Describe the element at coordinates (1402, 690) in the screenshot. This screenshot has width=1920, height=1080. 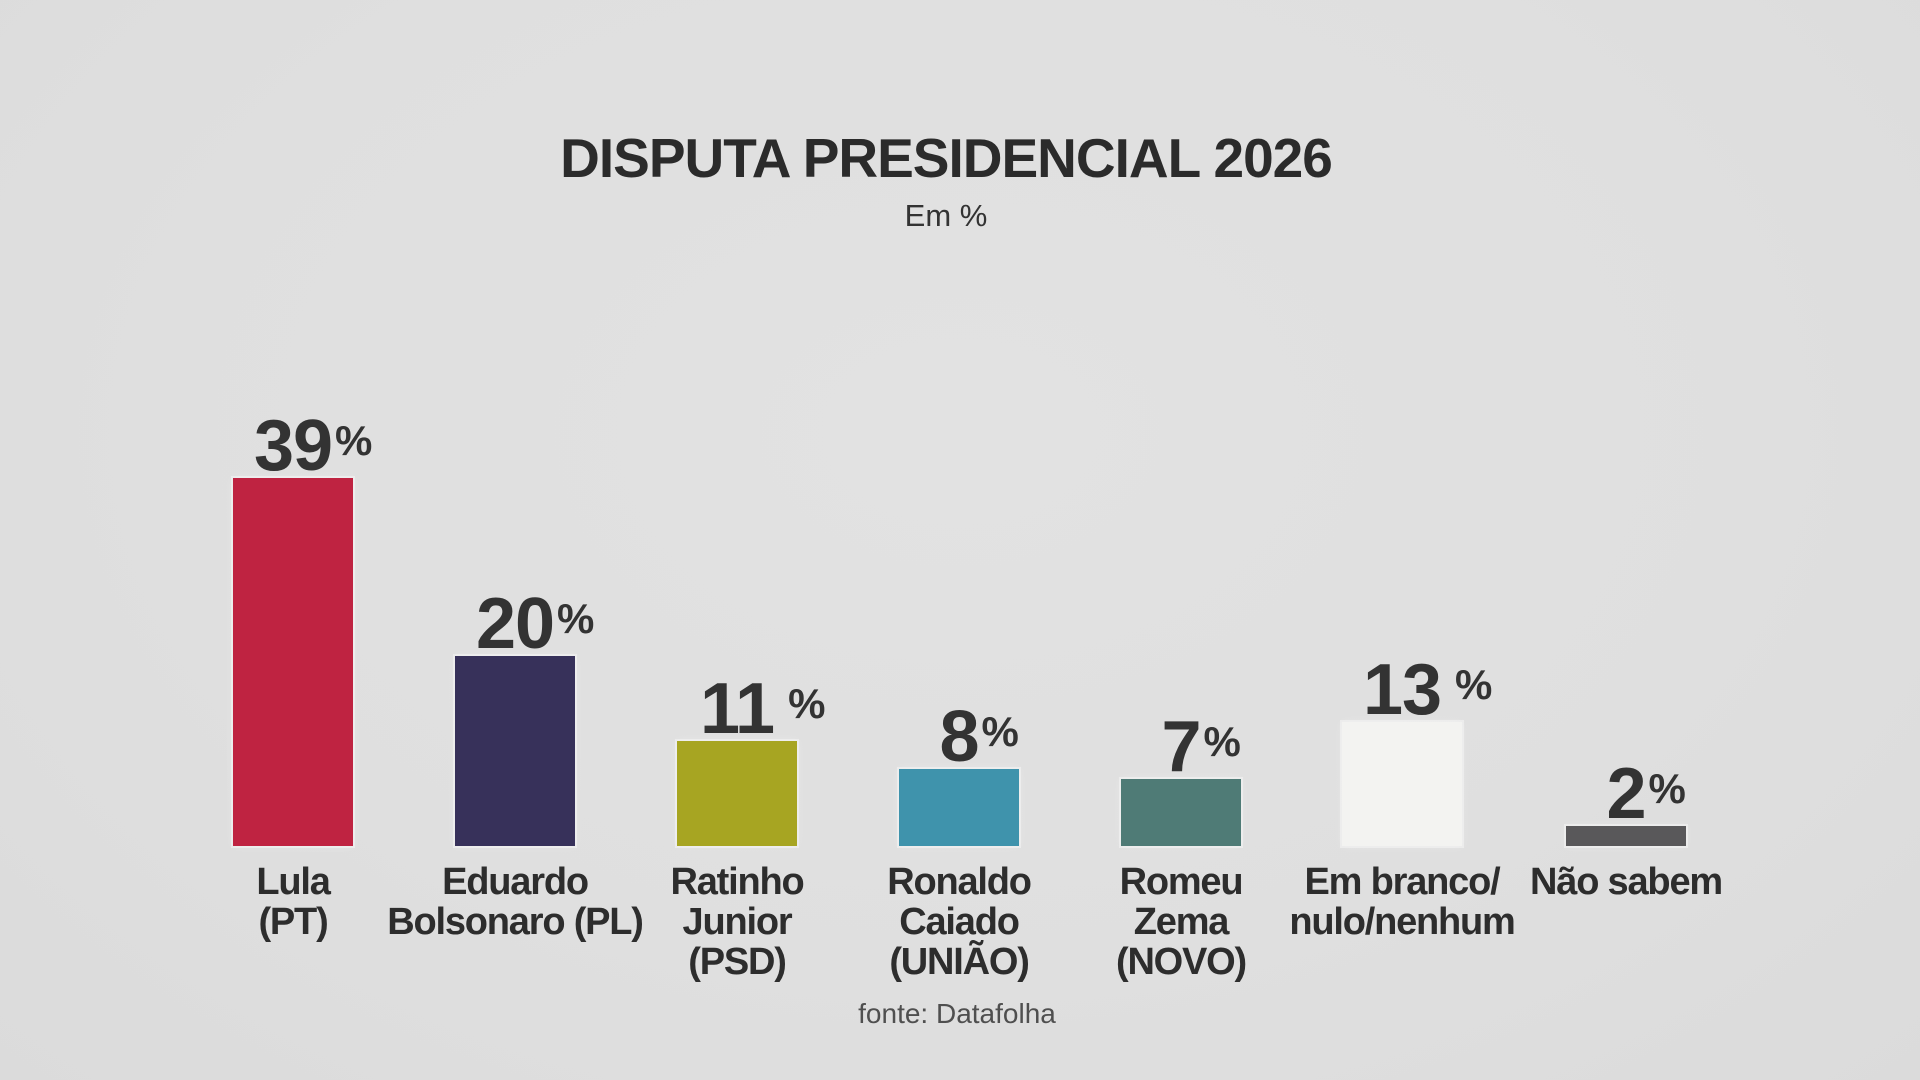
I see `bar-value-number: 13` at that location.